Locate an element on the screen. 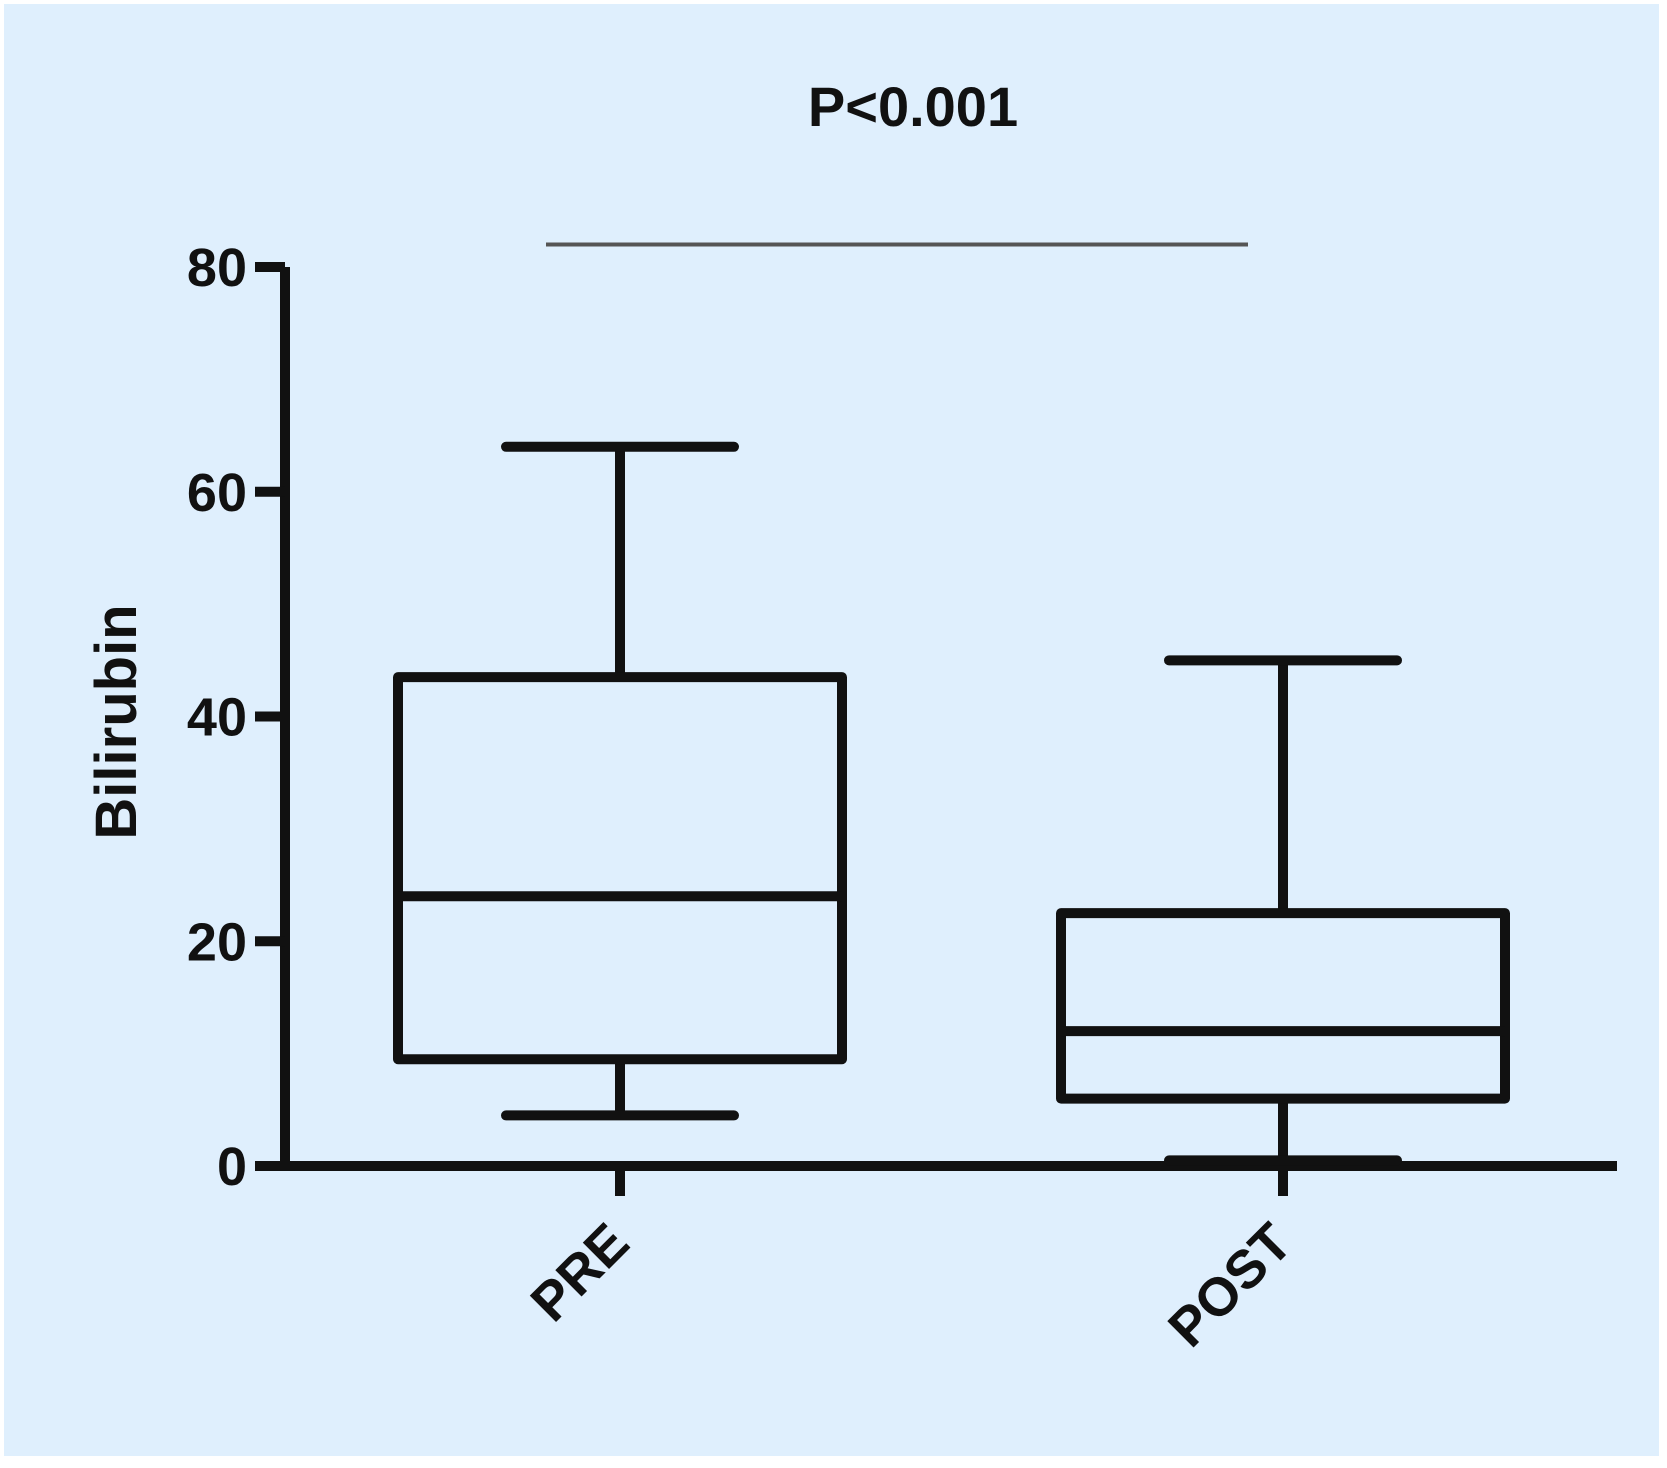 This screenshot has width=1667, height=1468. x-tick-label: PRE is located at coordinates (580, 1272).